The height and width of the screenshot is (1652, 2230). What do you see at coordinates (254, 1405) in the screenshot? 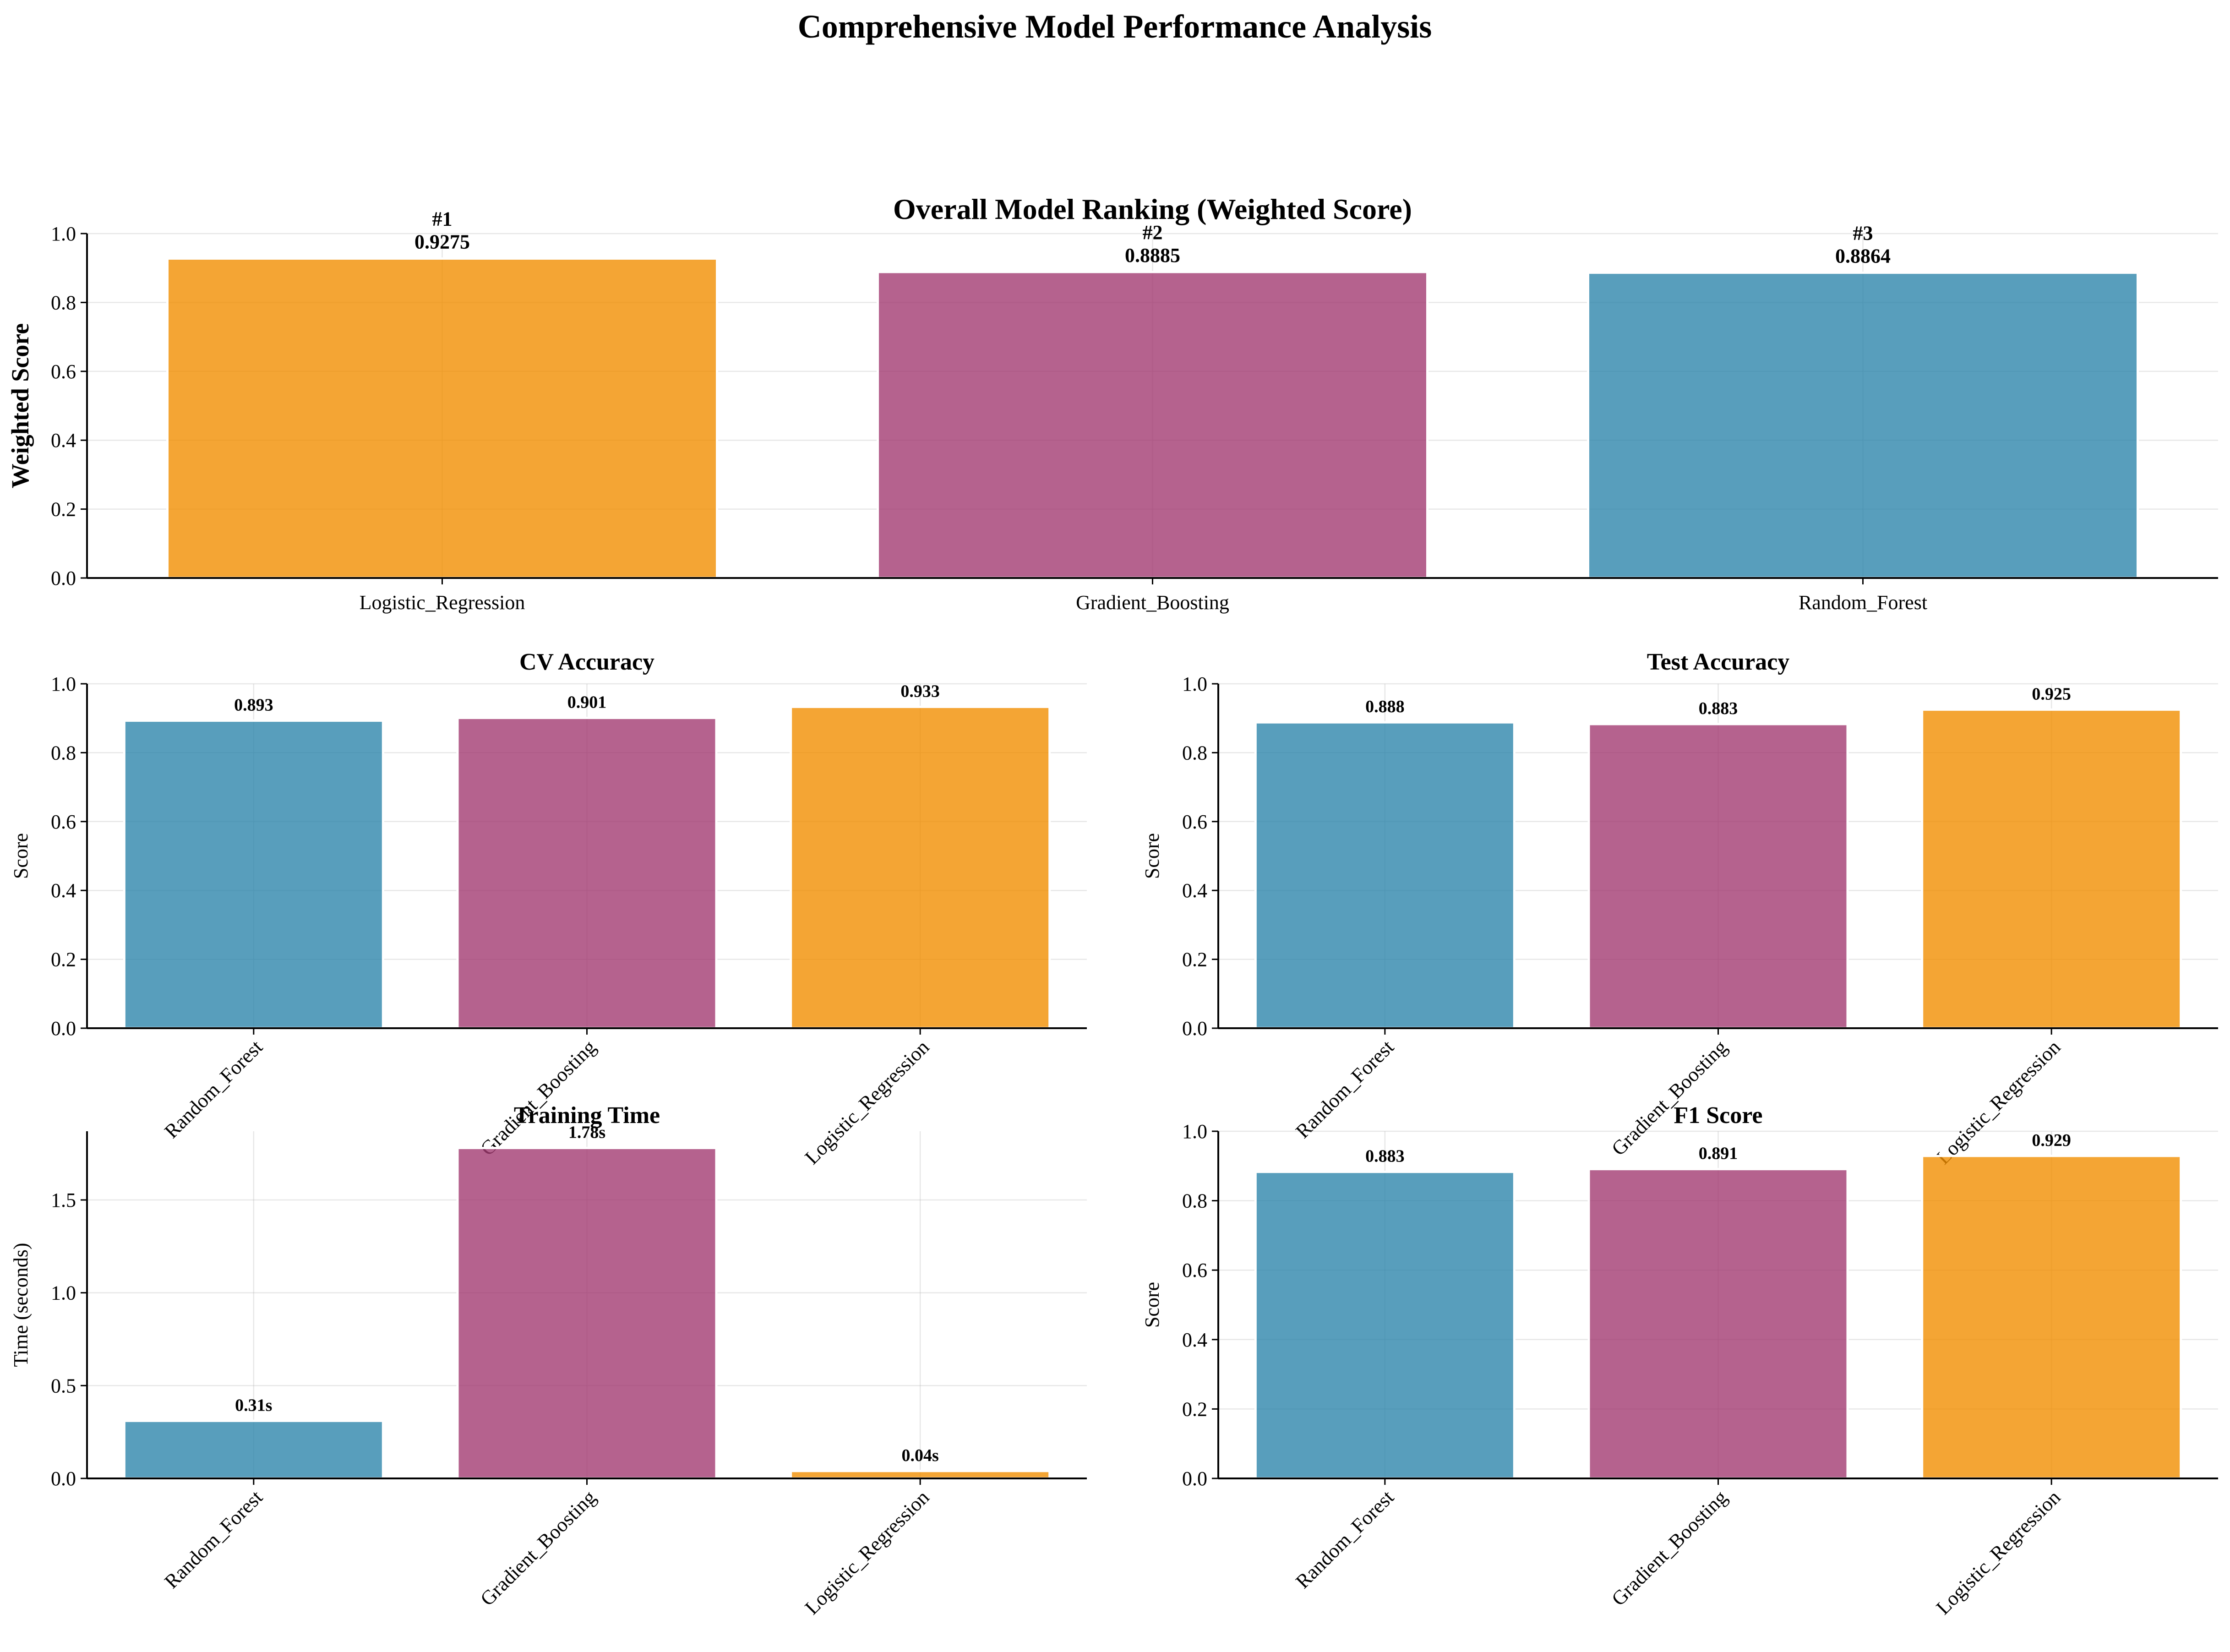
I see `bar-value-label: 0.31s` at bounding box center [254, 1405].